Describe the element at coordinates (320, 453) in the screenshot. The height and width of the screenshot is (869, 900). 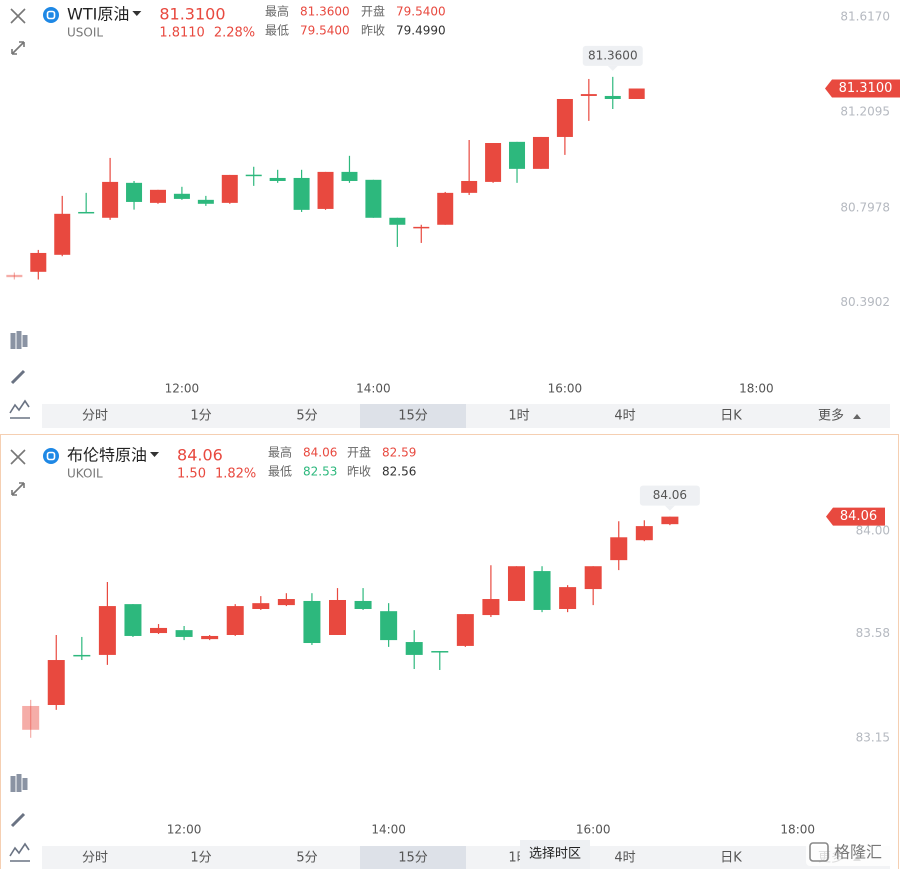
I see `stat-value: 84.06` at that location.